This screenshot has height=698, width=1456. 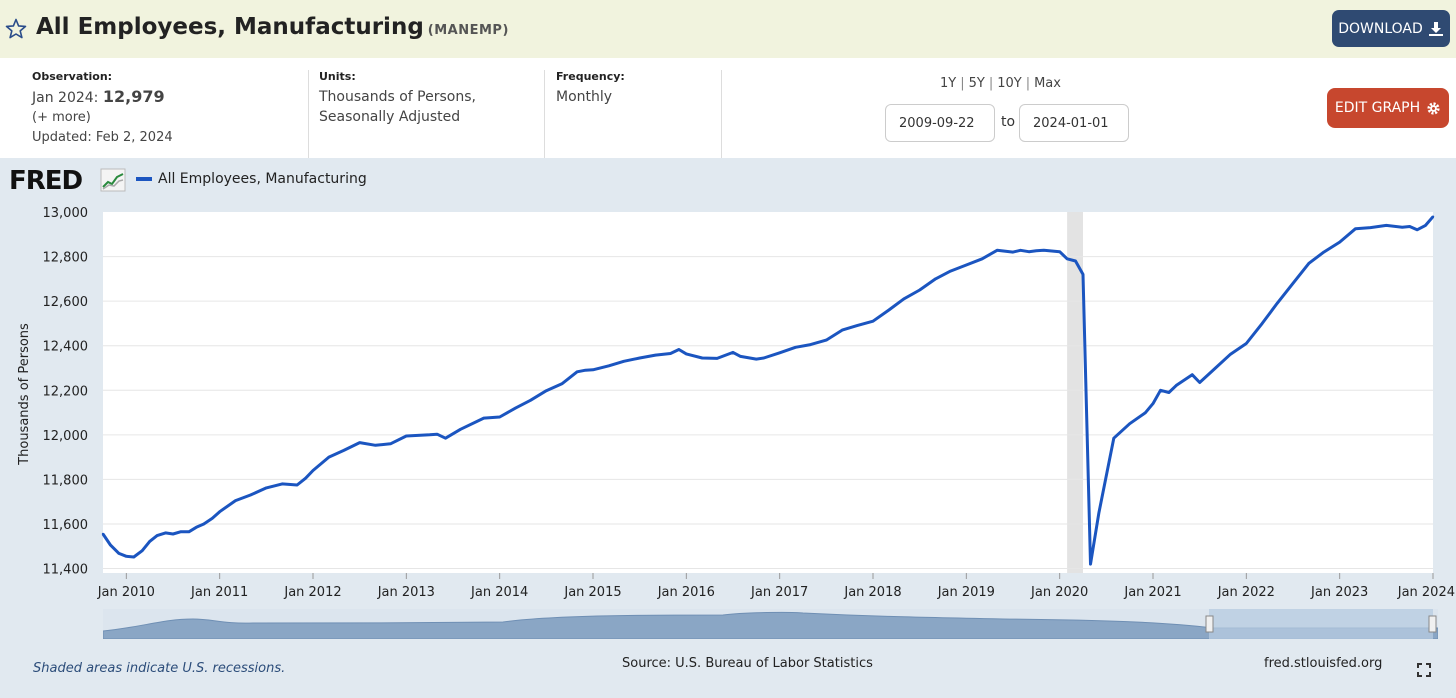 What do you see at coordinates (779, 592) in the screenshot?
I see `x-tick-label: Jan 2017` at bounding box center [779, 592].